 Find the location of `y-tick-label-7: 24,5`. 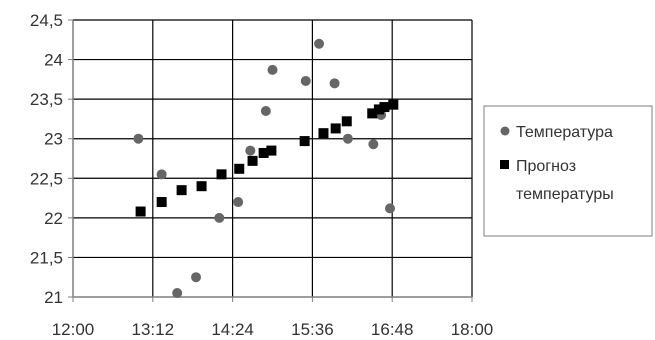

y-tick-label-7: 24,5 is located at coordinates (46, 20).